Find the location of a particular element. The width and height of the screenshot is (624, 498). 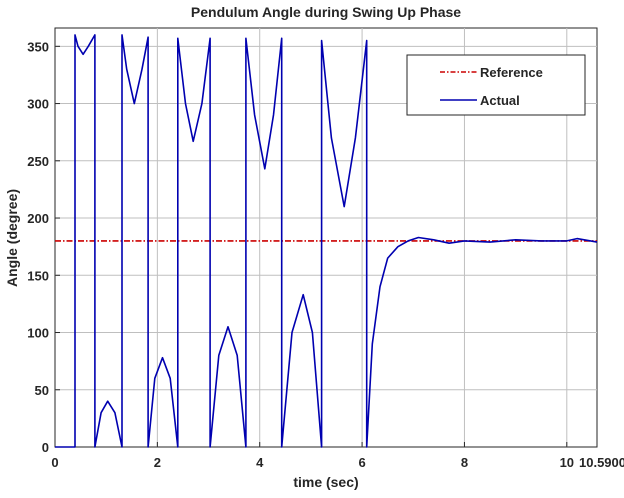

x-tick-label: 10.5900 is located at coordinates (601, 462).